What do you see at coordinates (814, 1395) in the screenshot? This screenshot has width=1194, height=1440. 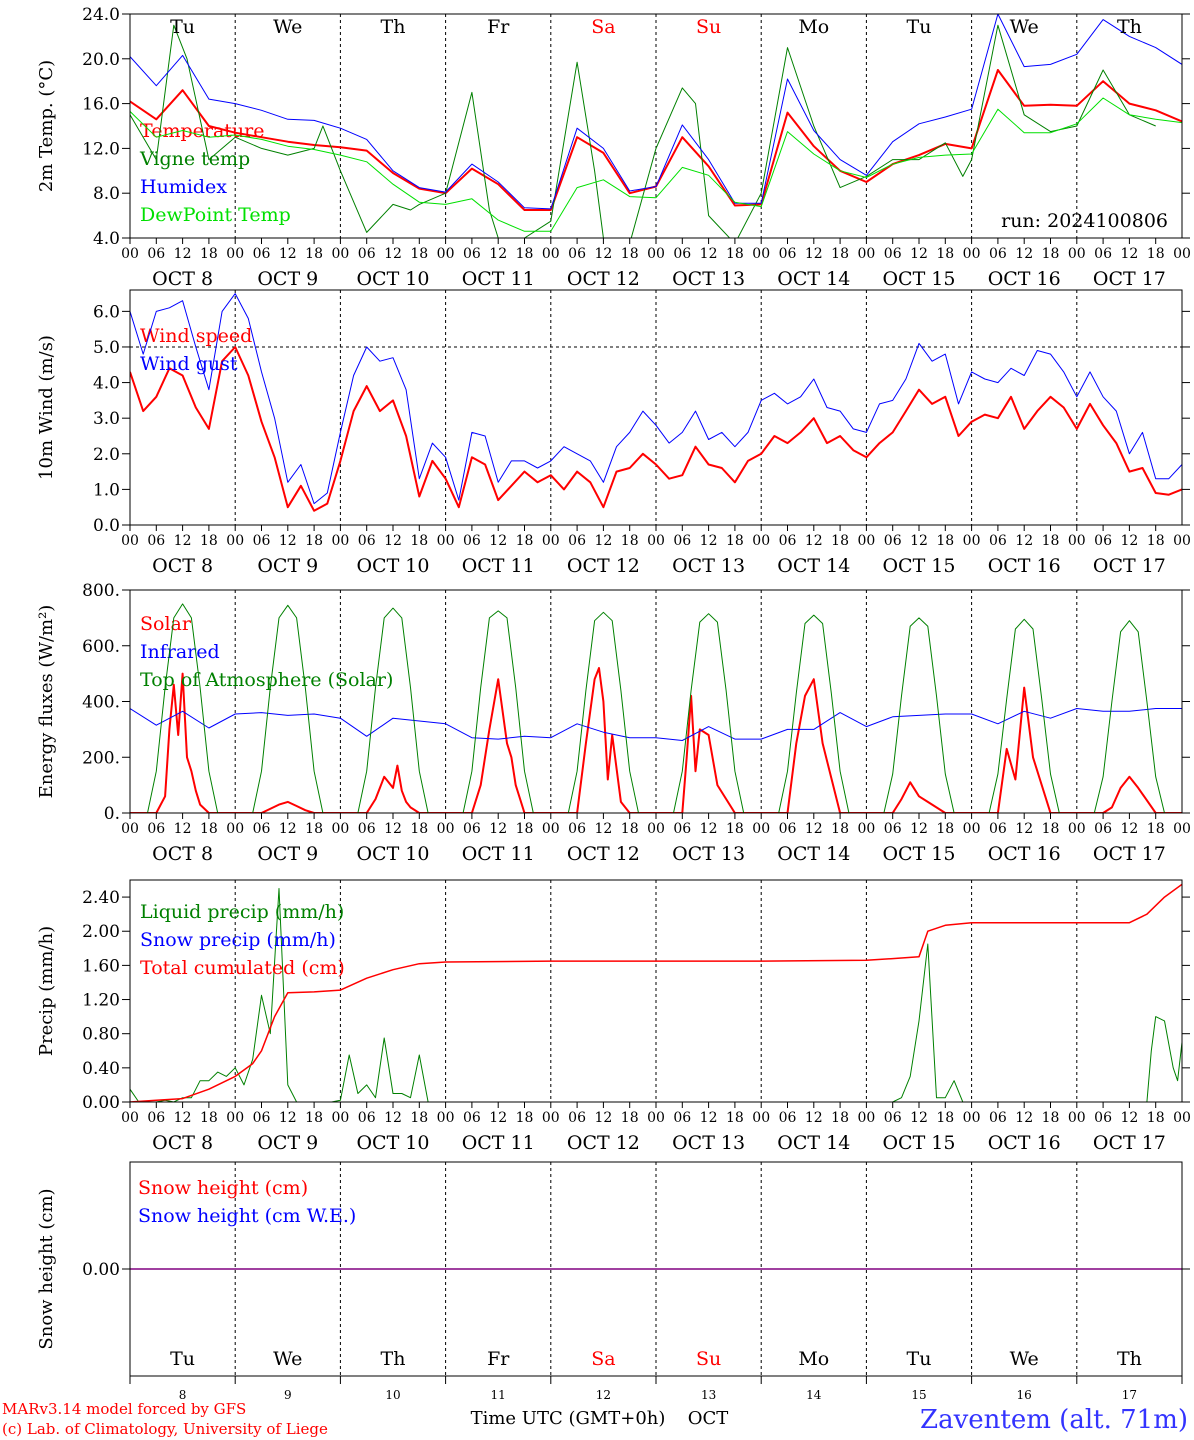 I see `day-number: 14` at bounding box center [814, 1395].